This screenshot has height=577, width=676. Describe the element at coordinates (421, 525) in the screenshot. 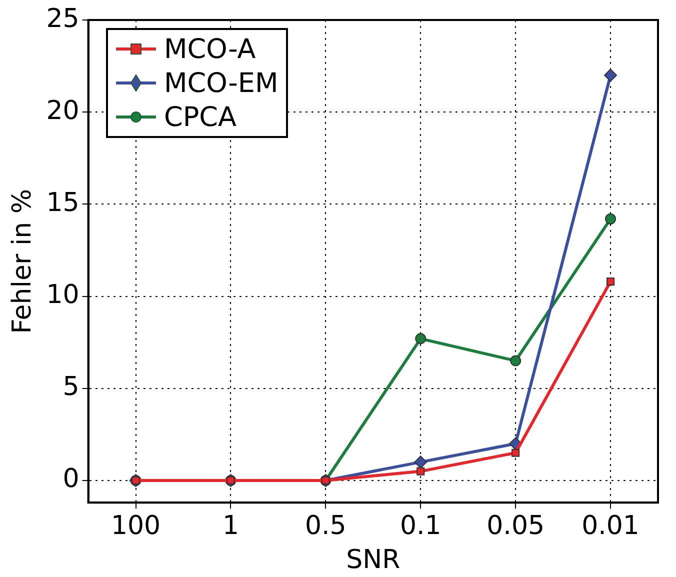

I see `x-tick-label: 0.1` at that location.